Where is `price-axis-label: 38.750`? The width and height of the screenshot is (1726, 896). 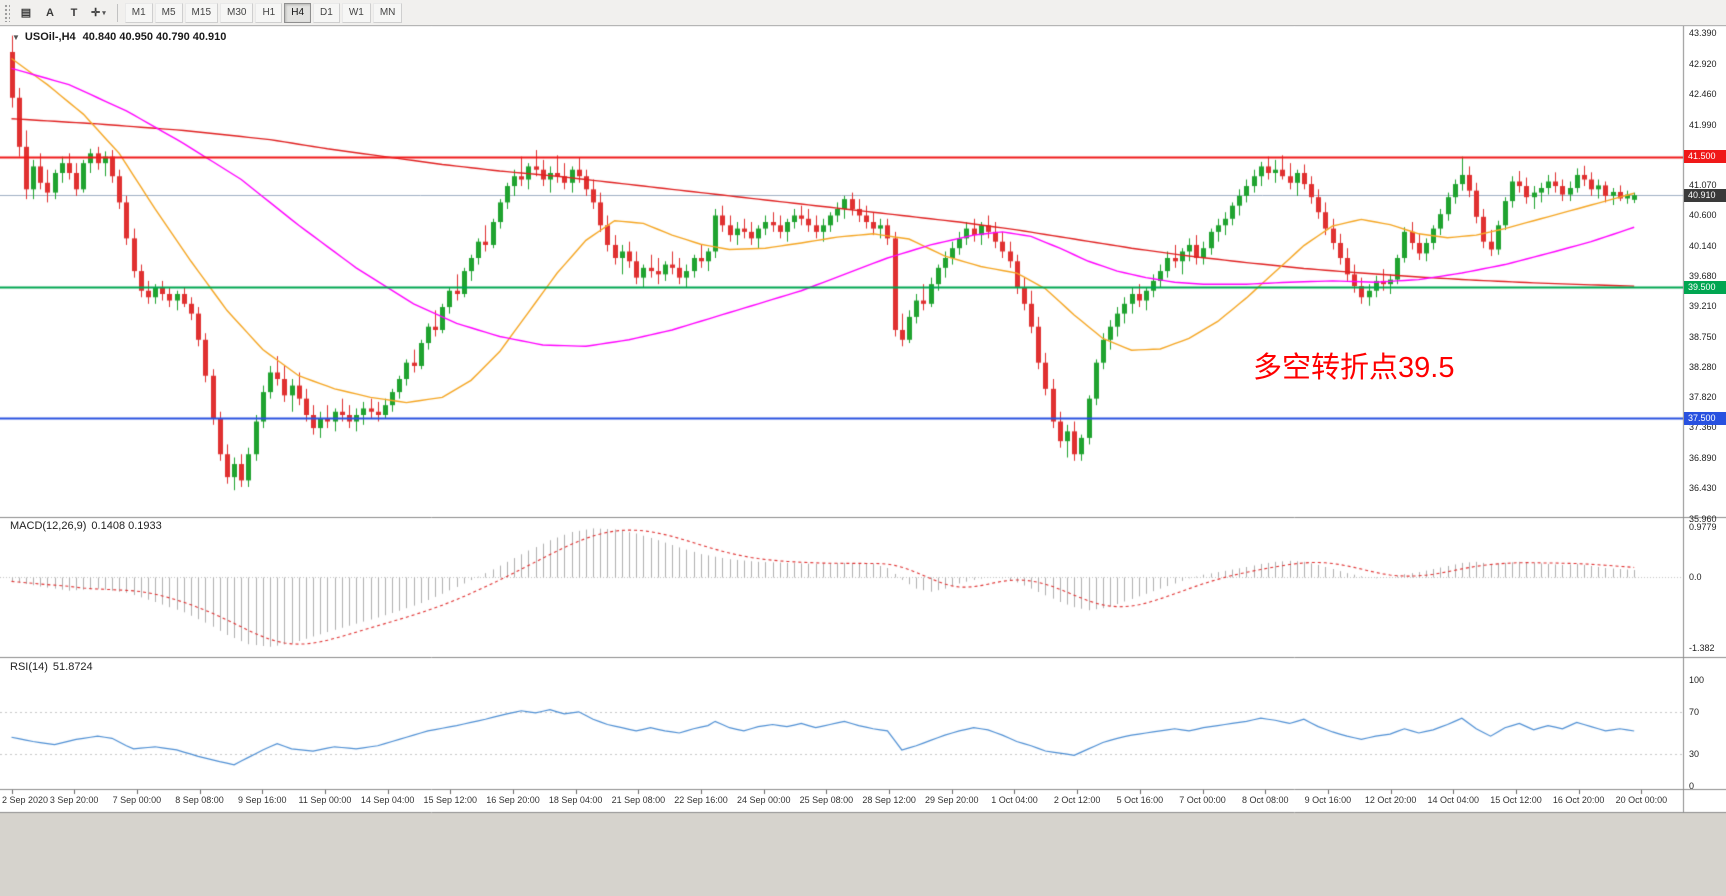 price-axis-label: 38.750 is located at coordinates (1703, 336).